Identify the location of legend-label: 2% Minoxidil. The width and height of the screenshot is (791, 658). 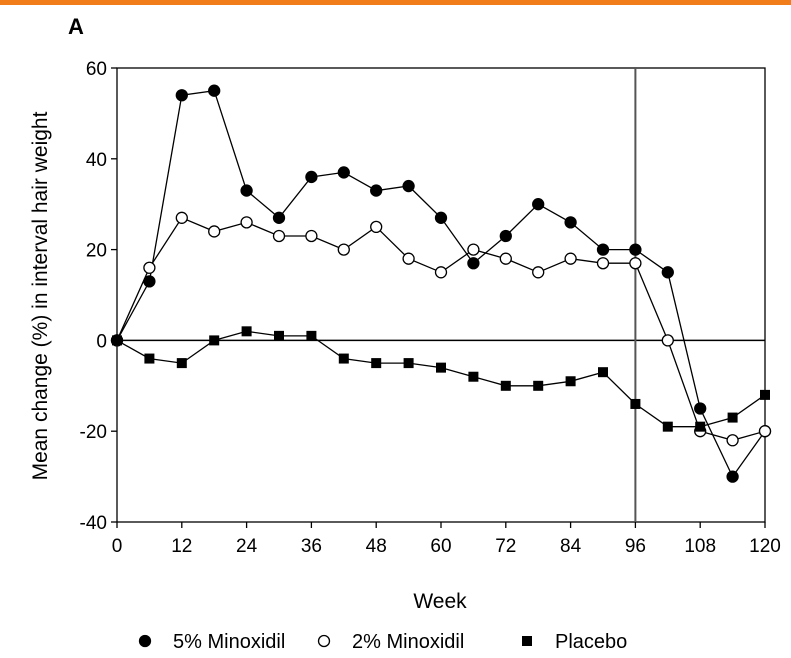
(408, 642).